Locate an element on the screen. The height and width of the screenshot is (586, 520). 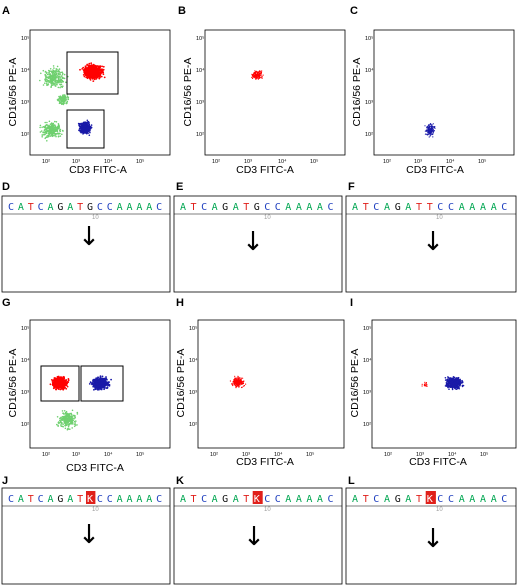
scatter-points is located at coordinates (72, 102).